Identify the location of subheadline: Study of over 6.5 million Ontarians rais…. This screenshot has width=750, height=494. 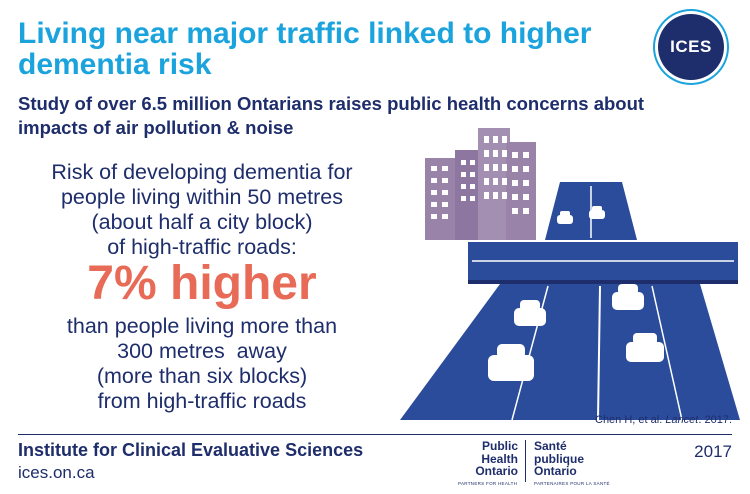
(331, 115).